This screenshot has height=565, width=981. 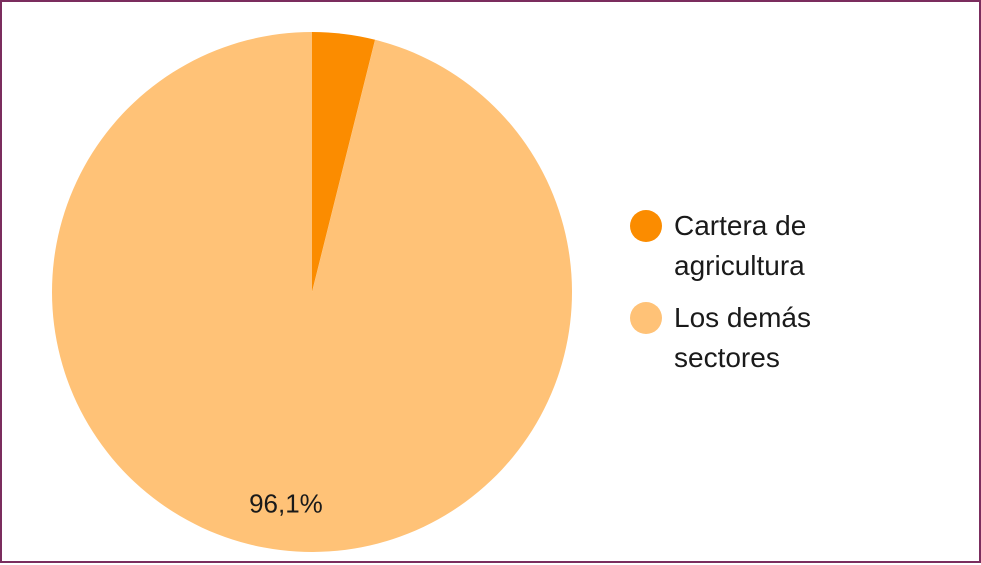 What do you see at coordinates (740, 245) in the screenshot?
I see `legend-label-agricultura: Cartera de agricultura` at bounding box center [740, 245].